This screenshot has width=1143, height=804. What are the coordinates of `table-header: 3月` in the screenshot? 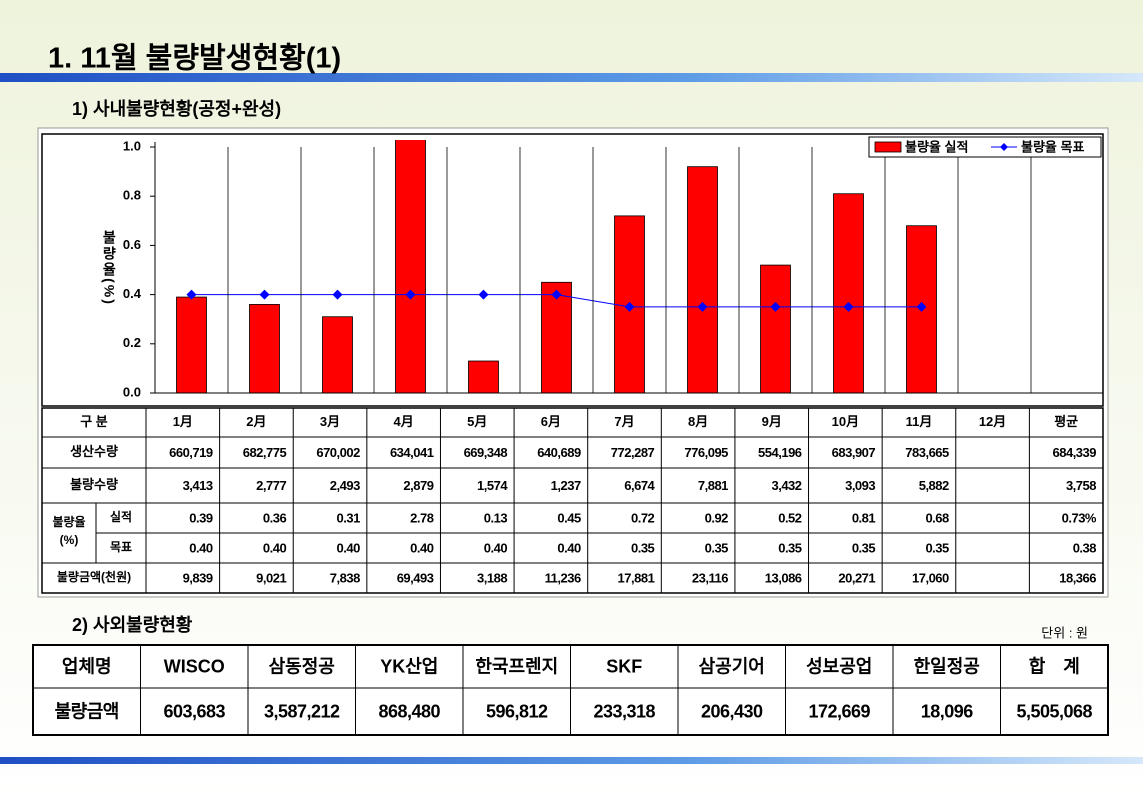 It's located at (330, 421).